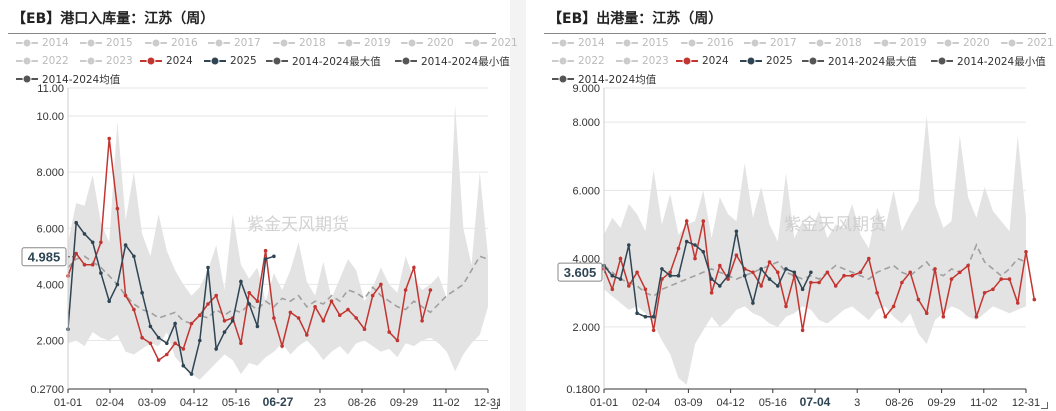 This screenshot has width=1056, height=411. What do you see at coordinates (243, 61) in the screenshot?
I see `legend-label: 2025` at bounding box center [243, 61].